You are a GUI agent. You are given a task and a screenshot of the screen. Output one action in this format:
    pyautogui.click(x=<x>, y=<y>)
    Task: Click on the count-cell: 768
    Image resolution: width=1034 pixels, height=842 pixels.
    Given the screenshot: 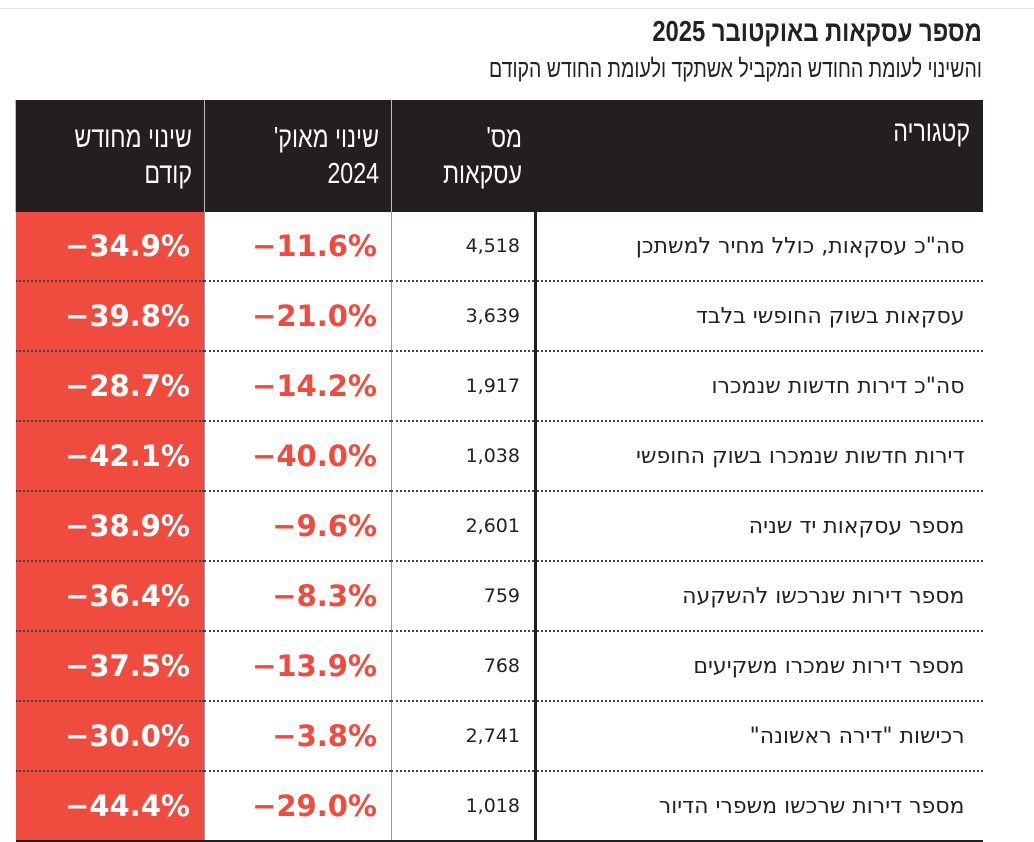 What is the action you would take?
    pyautogui.click(x=463, y=666)
    